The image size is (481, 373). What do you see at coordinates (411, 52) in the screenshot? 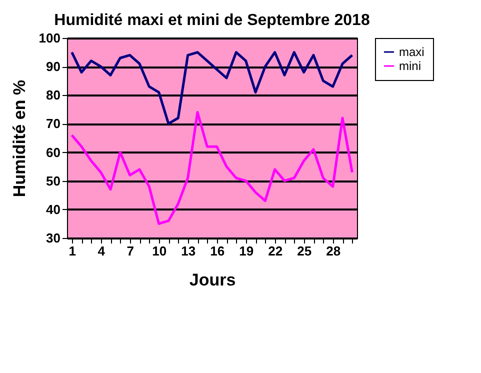
I see `legend-label: maxi` at bounding box center [411, 52].